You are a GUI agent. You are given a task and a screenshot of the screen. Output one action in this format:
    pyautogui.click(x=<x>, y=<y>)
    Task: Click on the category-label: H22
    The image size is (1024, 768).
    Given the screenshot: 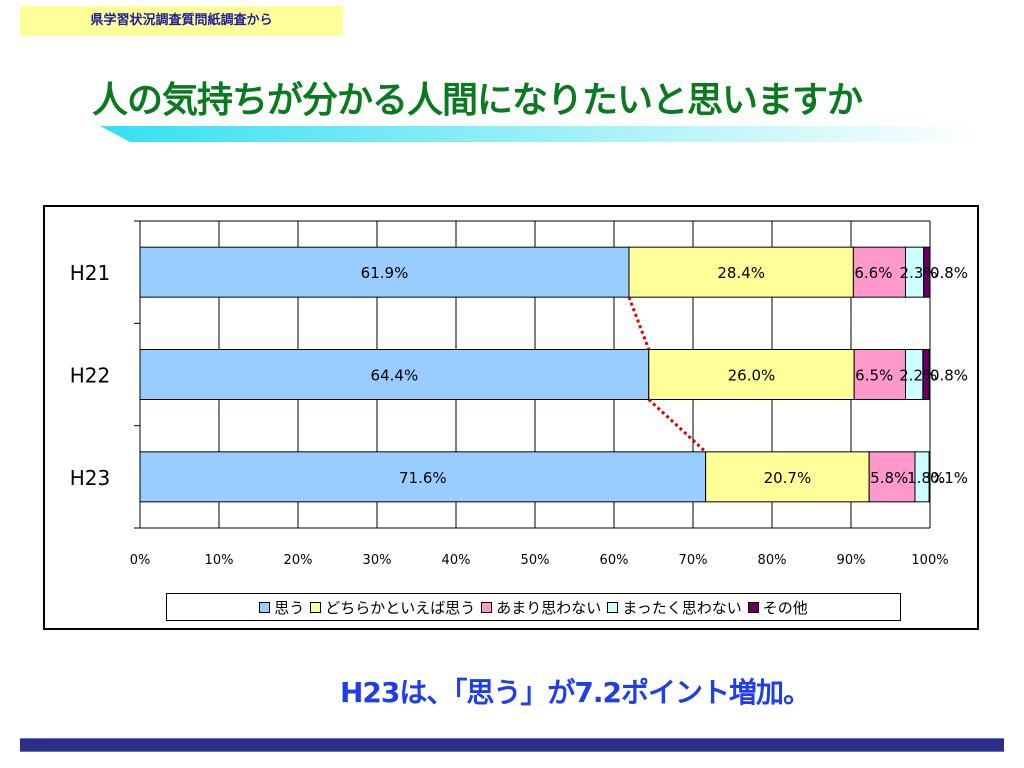 What is the action you would take?
    pyautogui.click(x=90, y=376)
    